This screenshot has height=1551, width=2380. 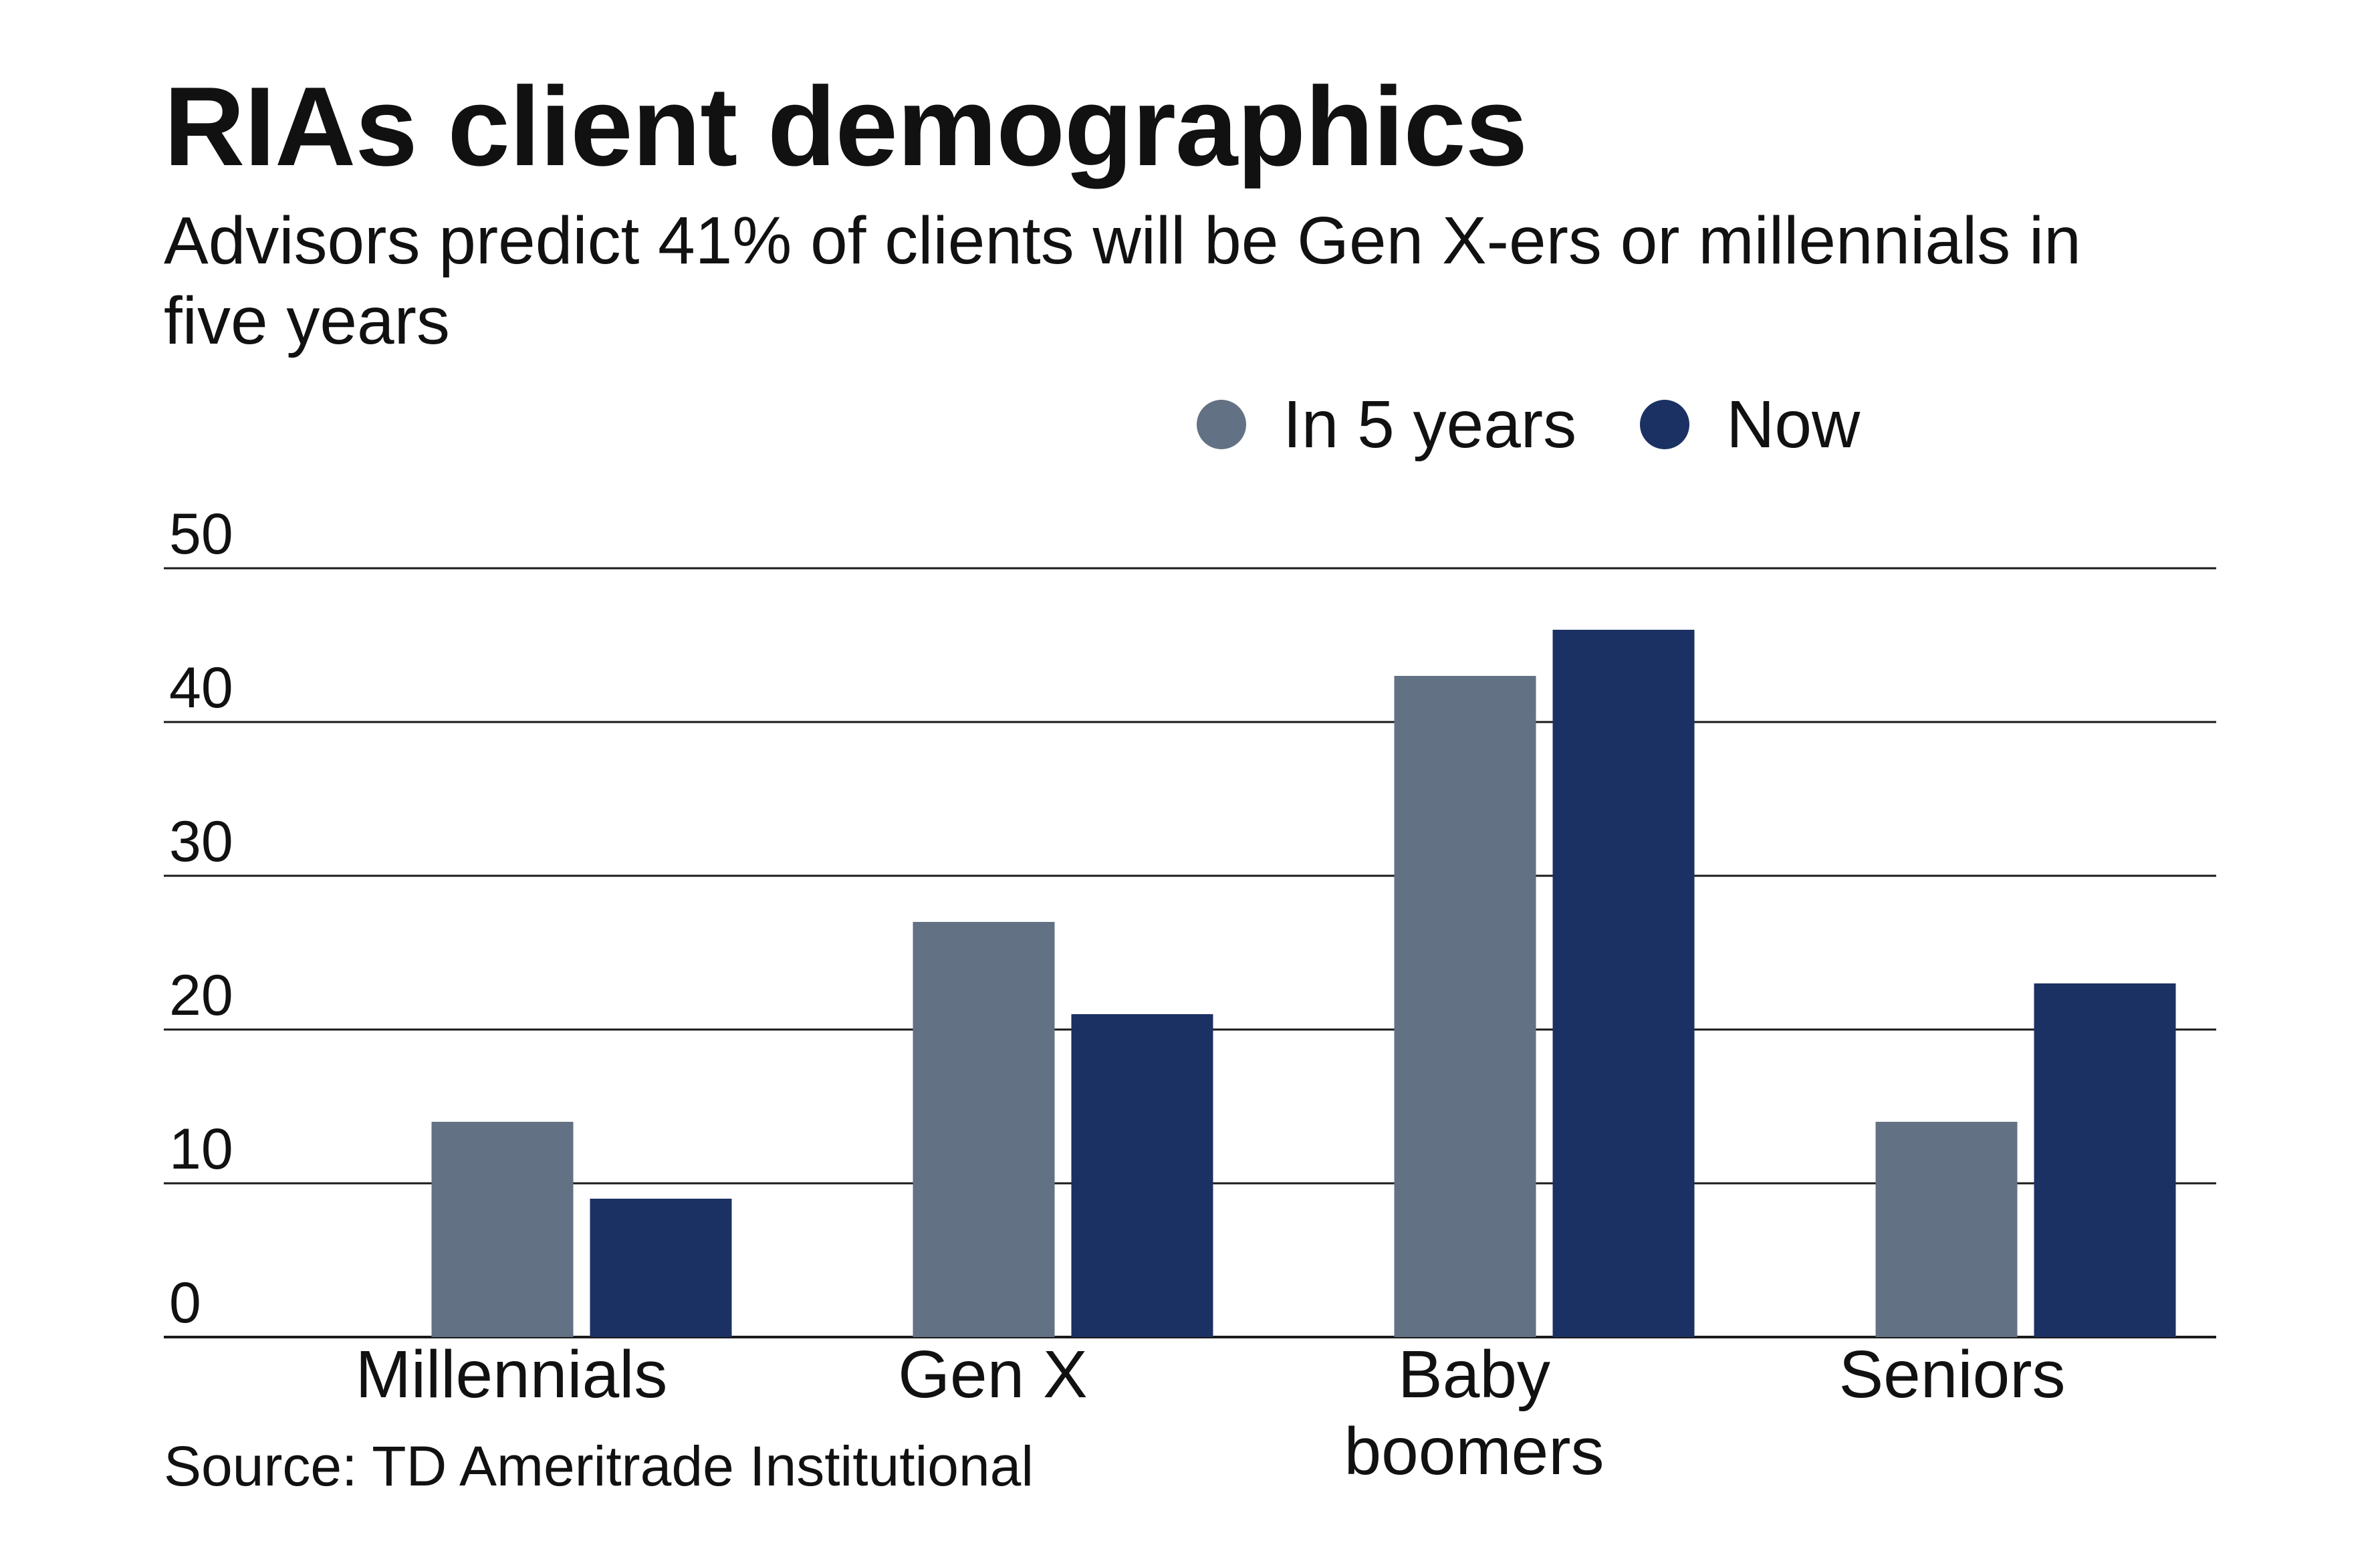 What do you see at coordinates (201, 996) in the screenshot?
I see `y-tick-label-20: 20` at bounding box center [201, 996].